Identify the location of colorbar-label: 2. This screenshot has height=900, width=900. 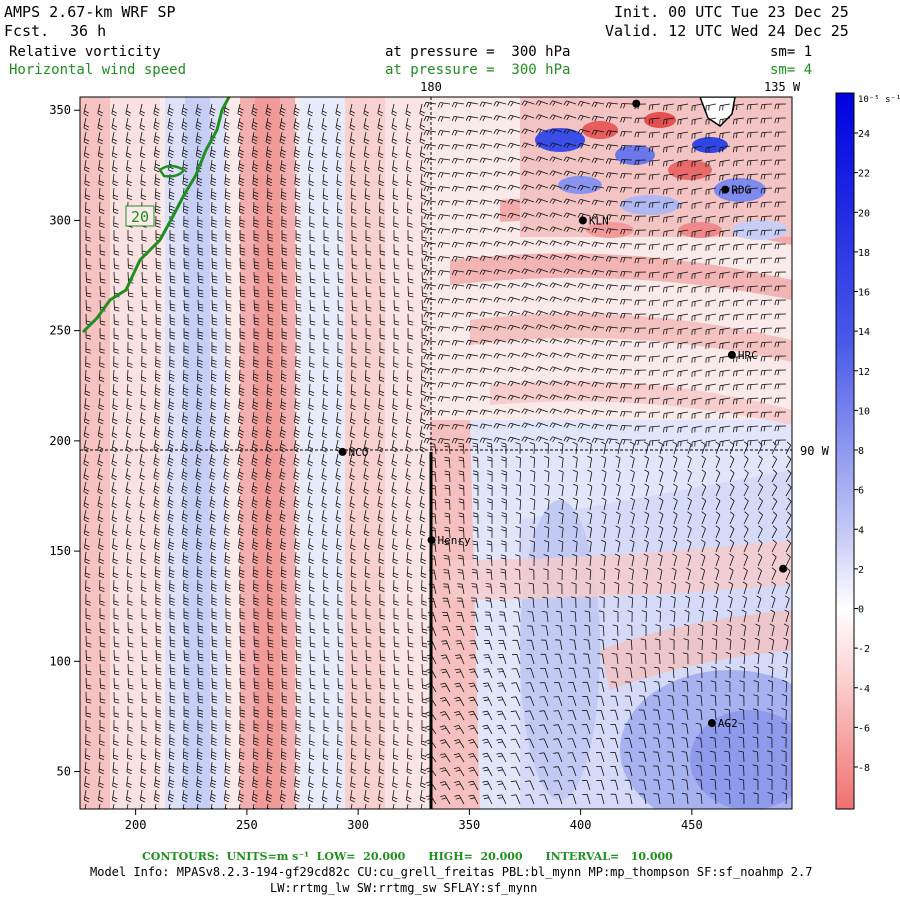
(861, 570).